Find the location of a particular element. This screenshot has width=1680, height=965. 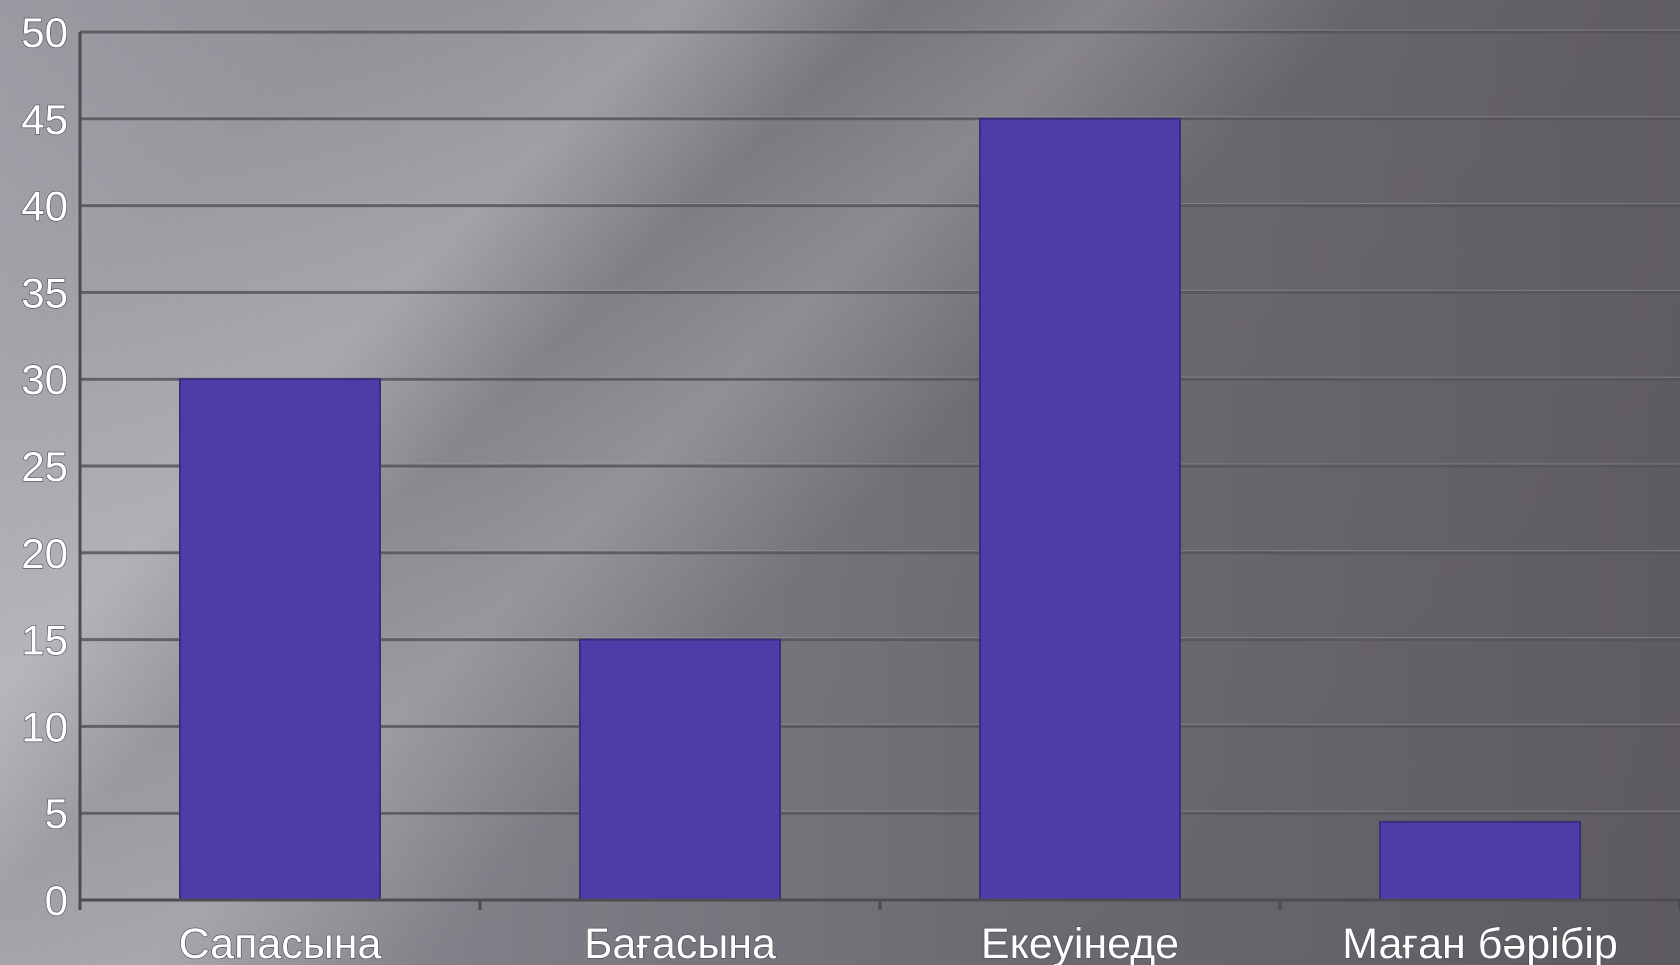

y-tick-label: 10 is located at coordinates (44, 726).